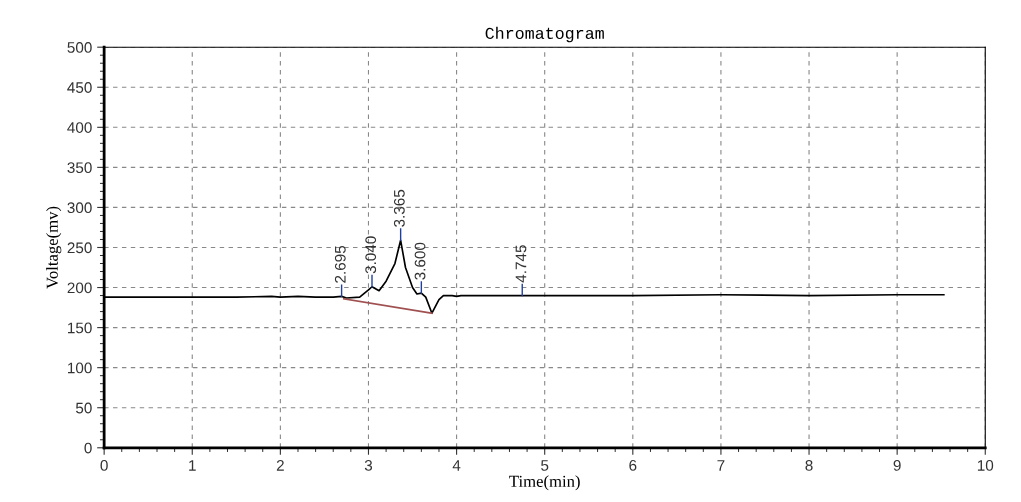 This screenshot has height=502, width=1021. I want to click on x-tick-label: 1, so click(192, 465).